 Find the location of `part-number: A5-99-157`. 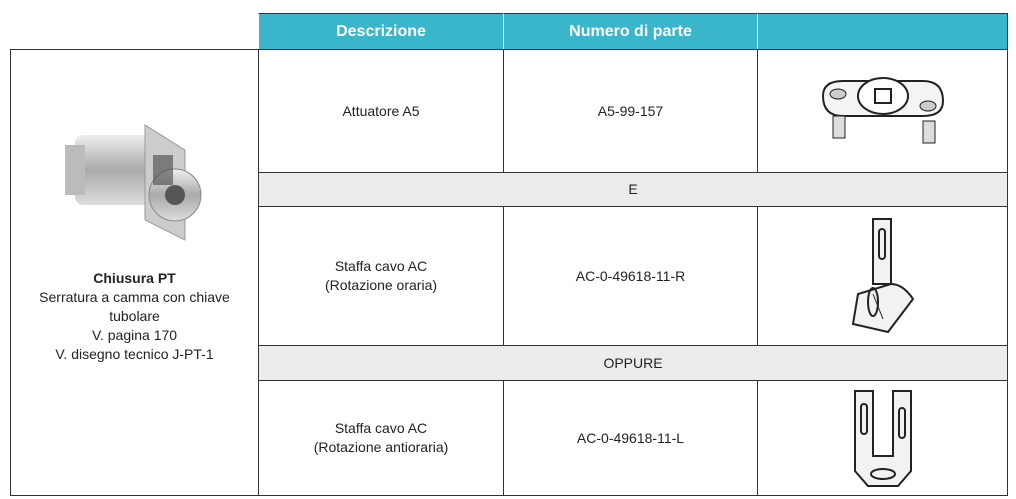

part-number: A5-99-157 is located at coordinates (630, 110).